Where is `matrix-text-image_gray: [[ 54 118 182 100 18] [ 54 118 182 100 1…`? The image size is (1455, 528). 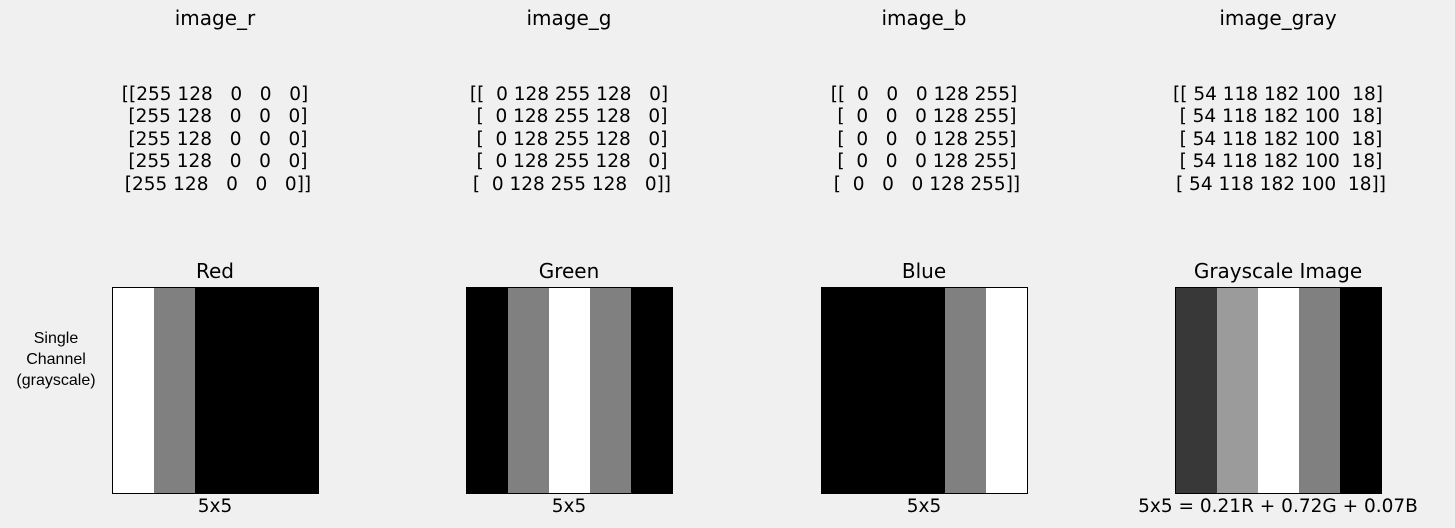 matrix-text-image_gray: [[ 54 118 182 100 18] [ 54 118 182 100 1… is located at coordinates (1278, 140).